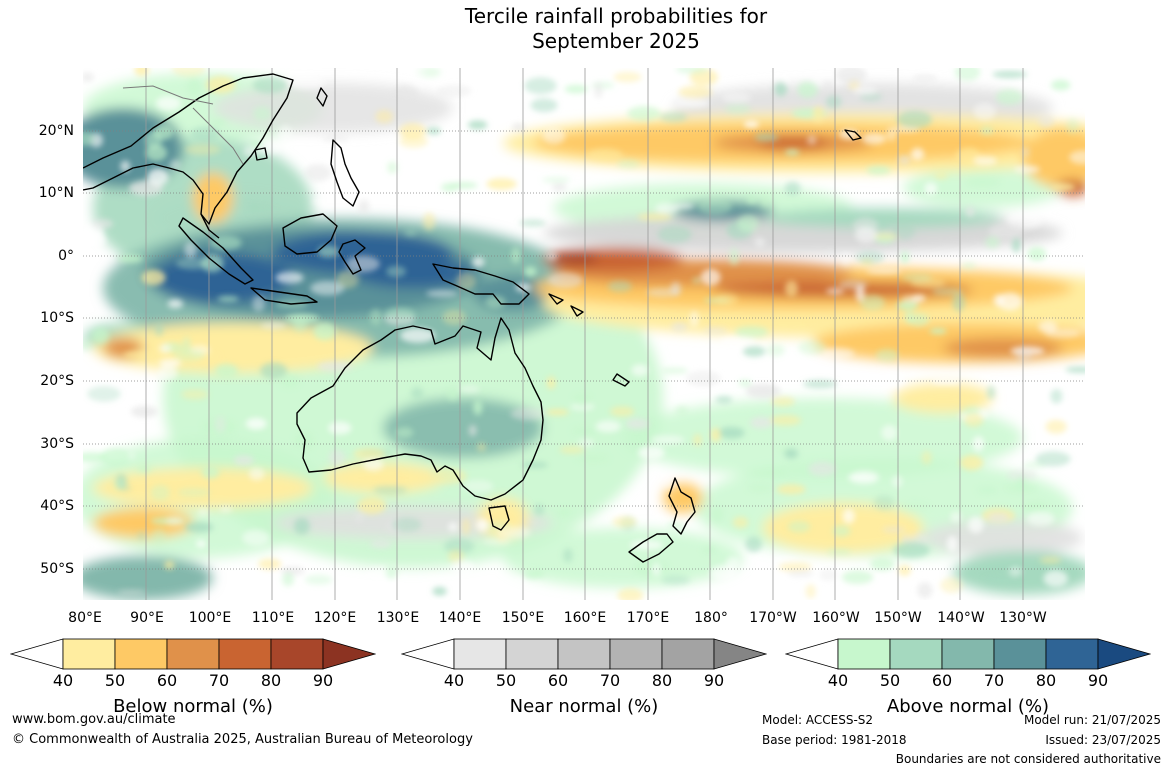 The image size is (1173, 770). What do you see at coordinates (1046, 680) in the screenshot?
I see `cbar-above-tick: 80` at bounding box center [1046, 680].